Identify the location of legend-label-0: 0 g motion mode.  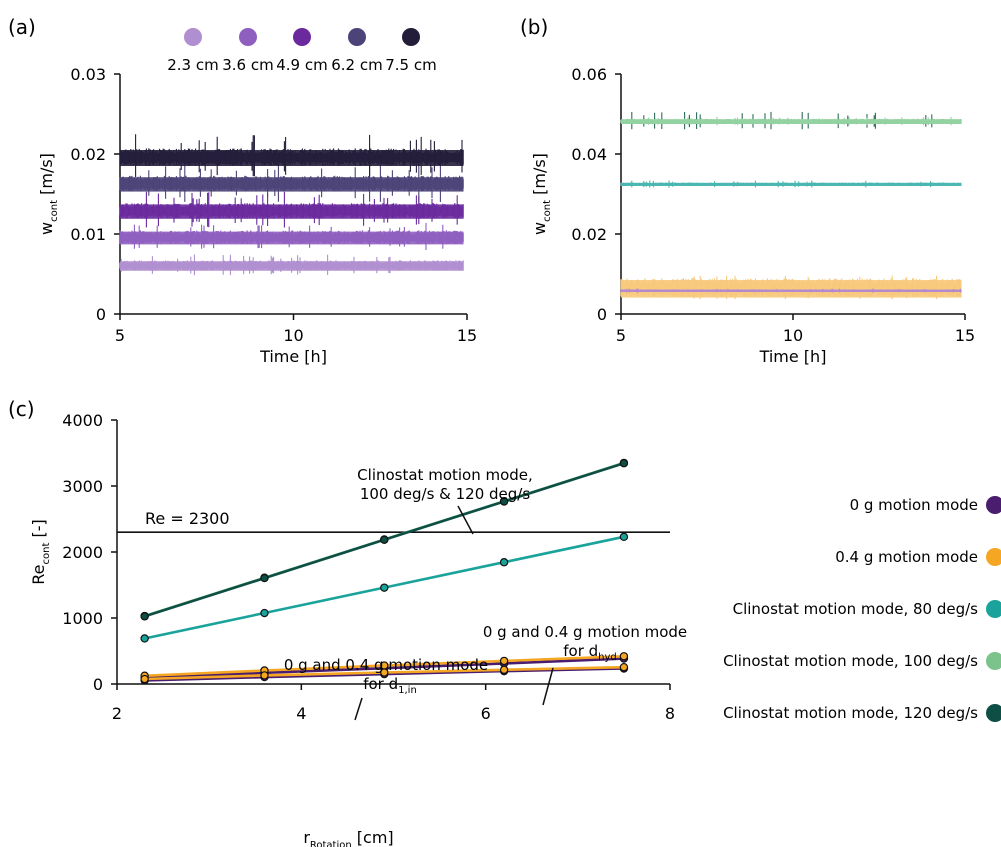
(914, 505).